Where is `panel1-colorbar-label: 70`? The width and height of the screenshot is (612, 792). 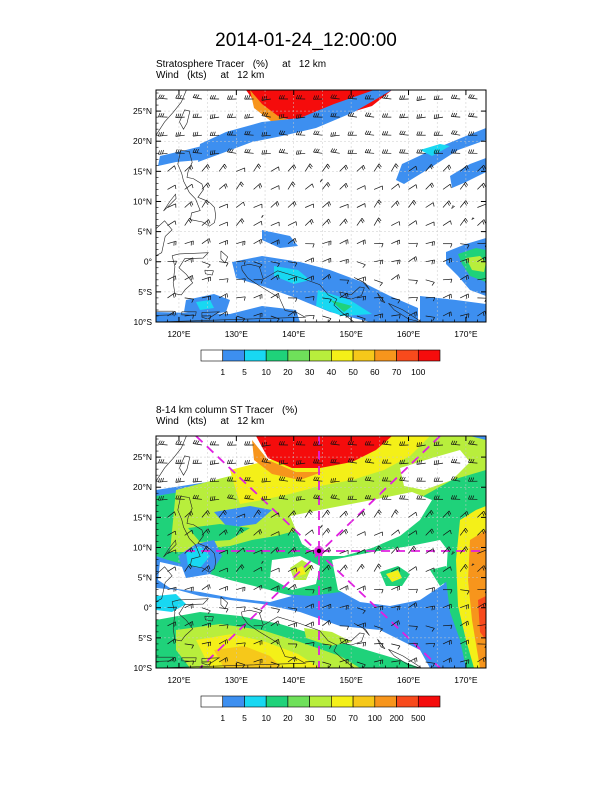
panel1-colorbar-label: 70 is located at coordinates (397, 372).